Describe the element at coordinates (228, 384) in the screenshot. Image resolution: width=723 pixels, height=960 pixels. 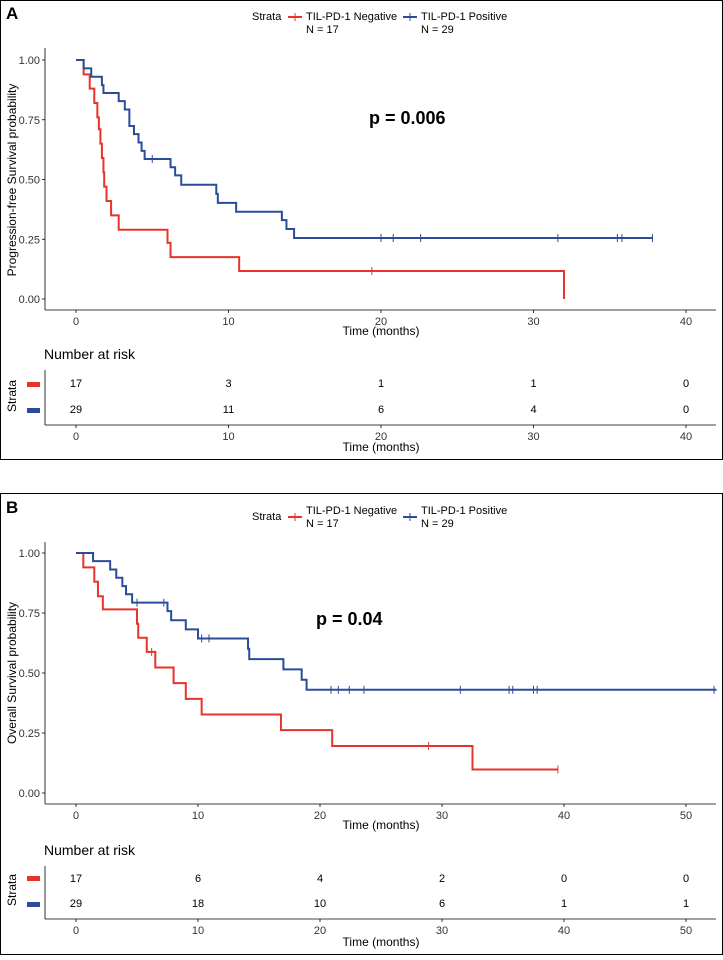
I see `risk-count: 3` at that location.